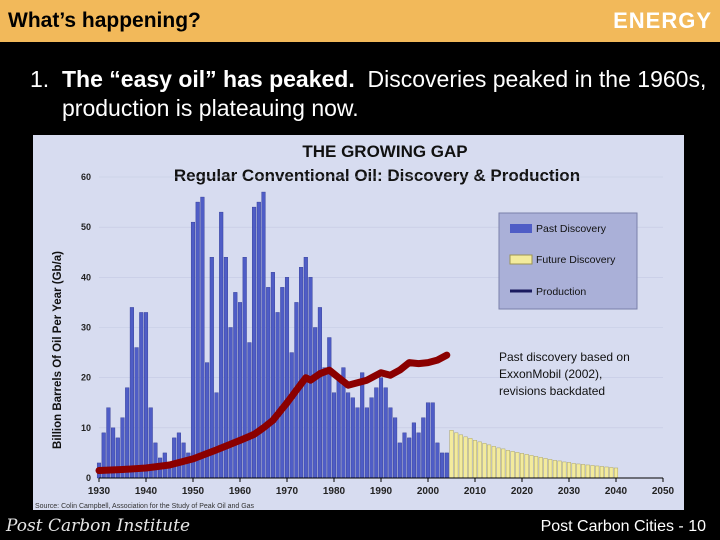 The height and width of the screenshot is (540, 720). What do you see at coordinates (98, 526) in the screenshot?
I see `footer-logo: Post Carbon Institute` at bounding box center [98, 526].